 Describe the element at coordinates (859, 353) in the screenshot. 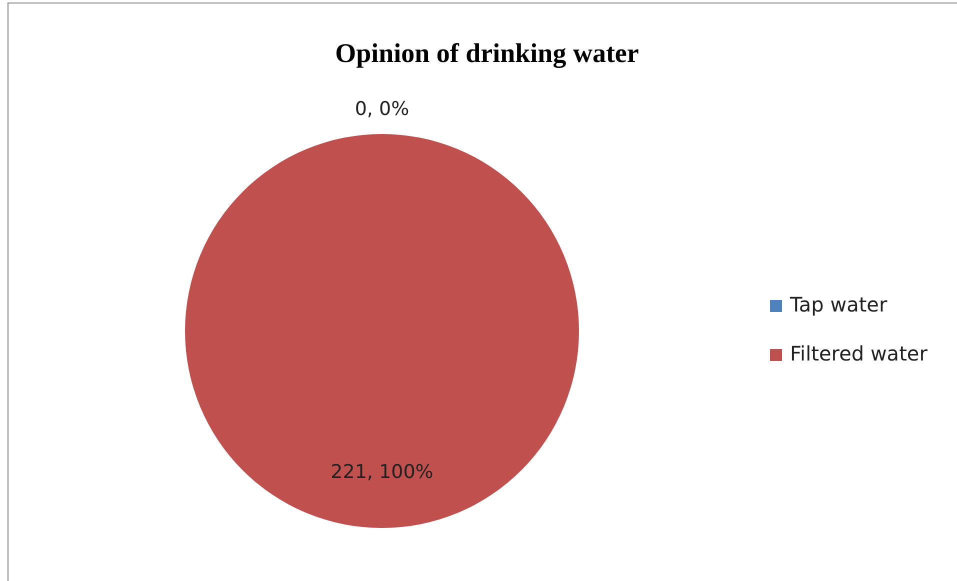

I see `legend-label: Filtered water` at that location.